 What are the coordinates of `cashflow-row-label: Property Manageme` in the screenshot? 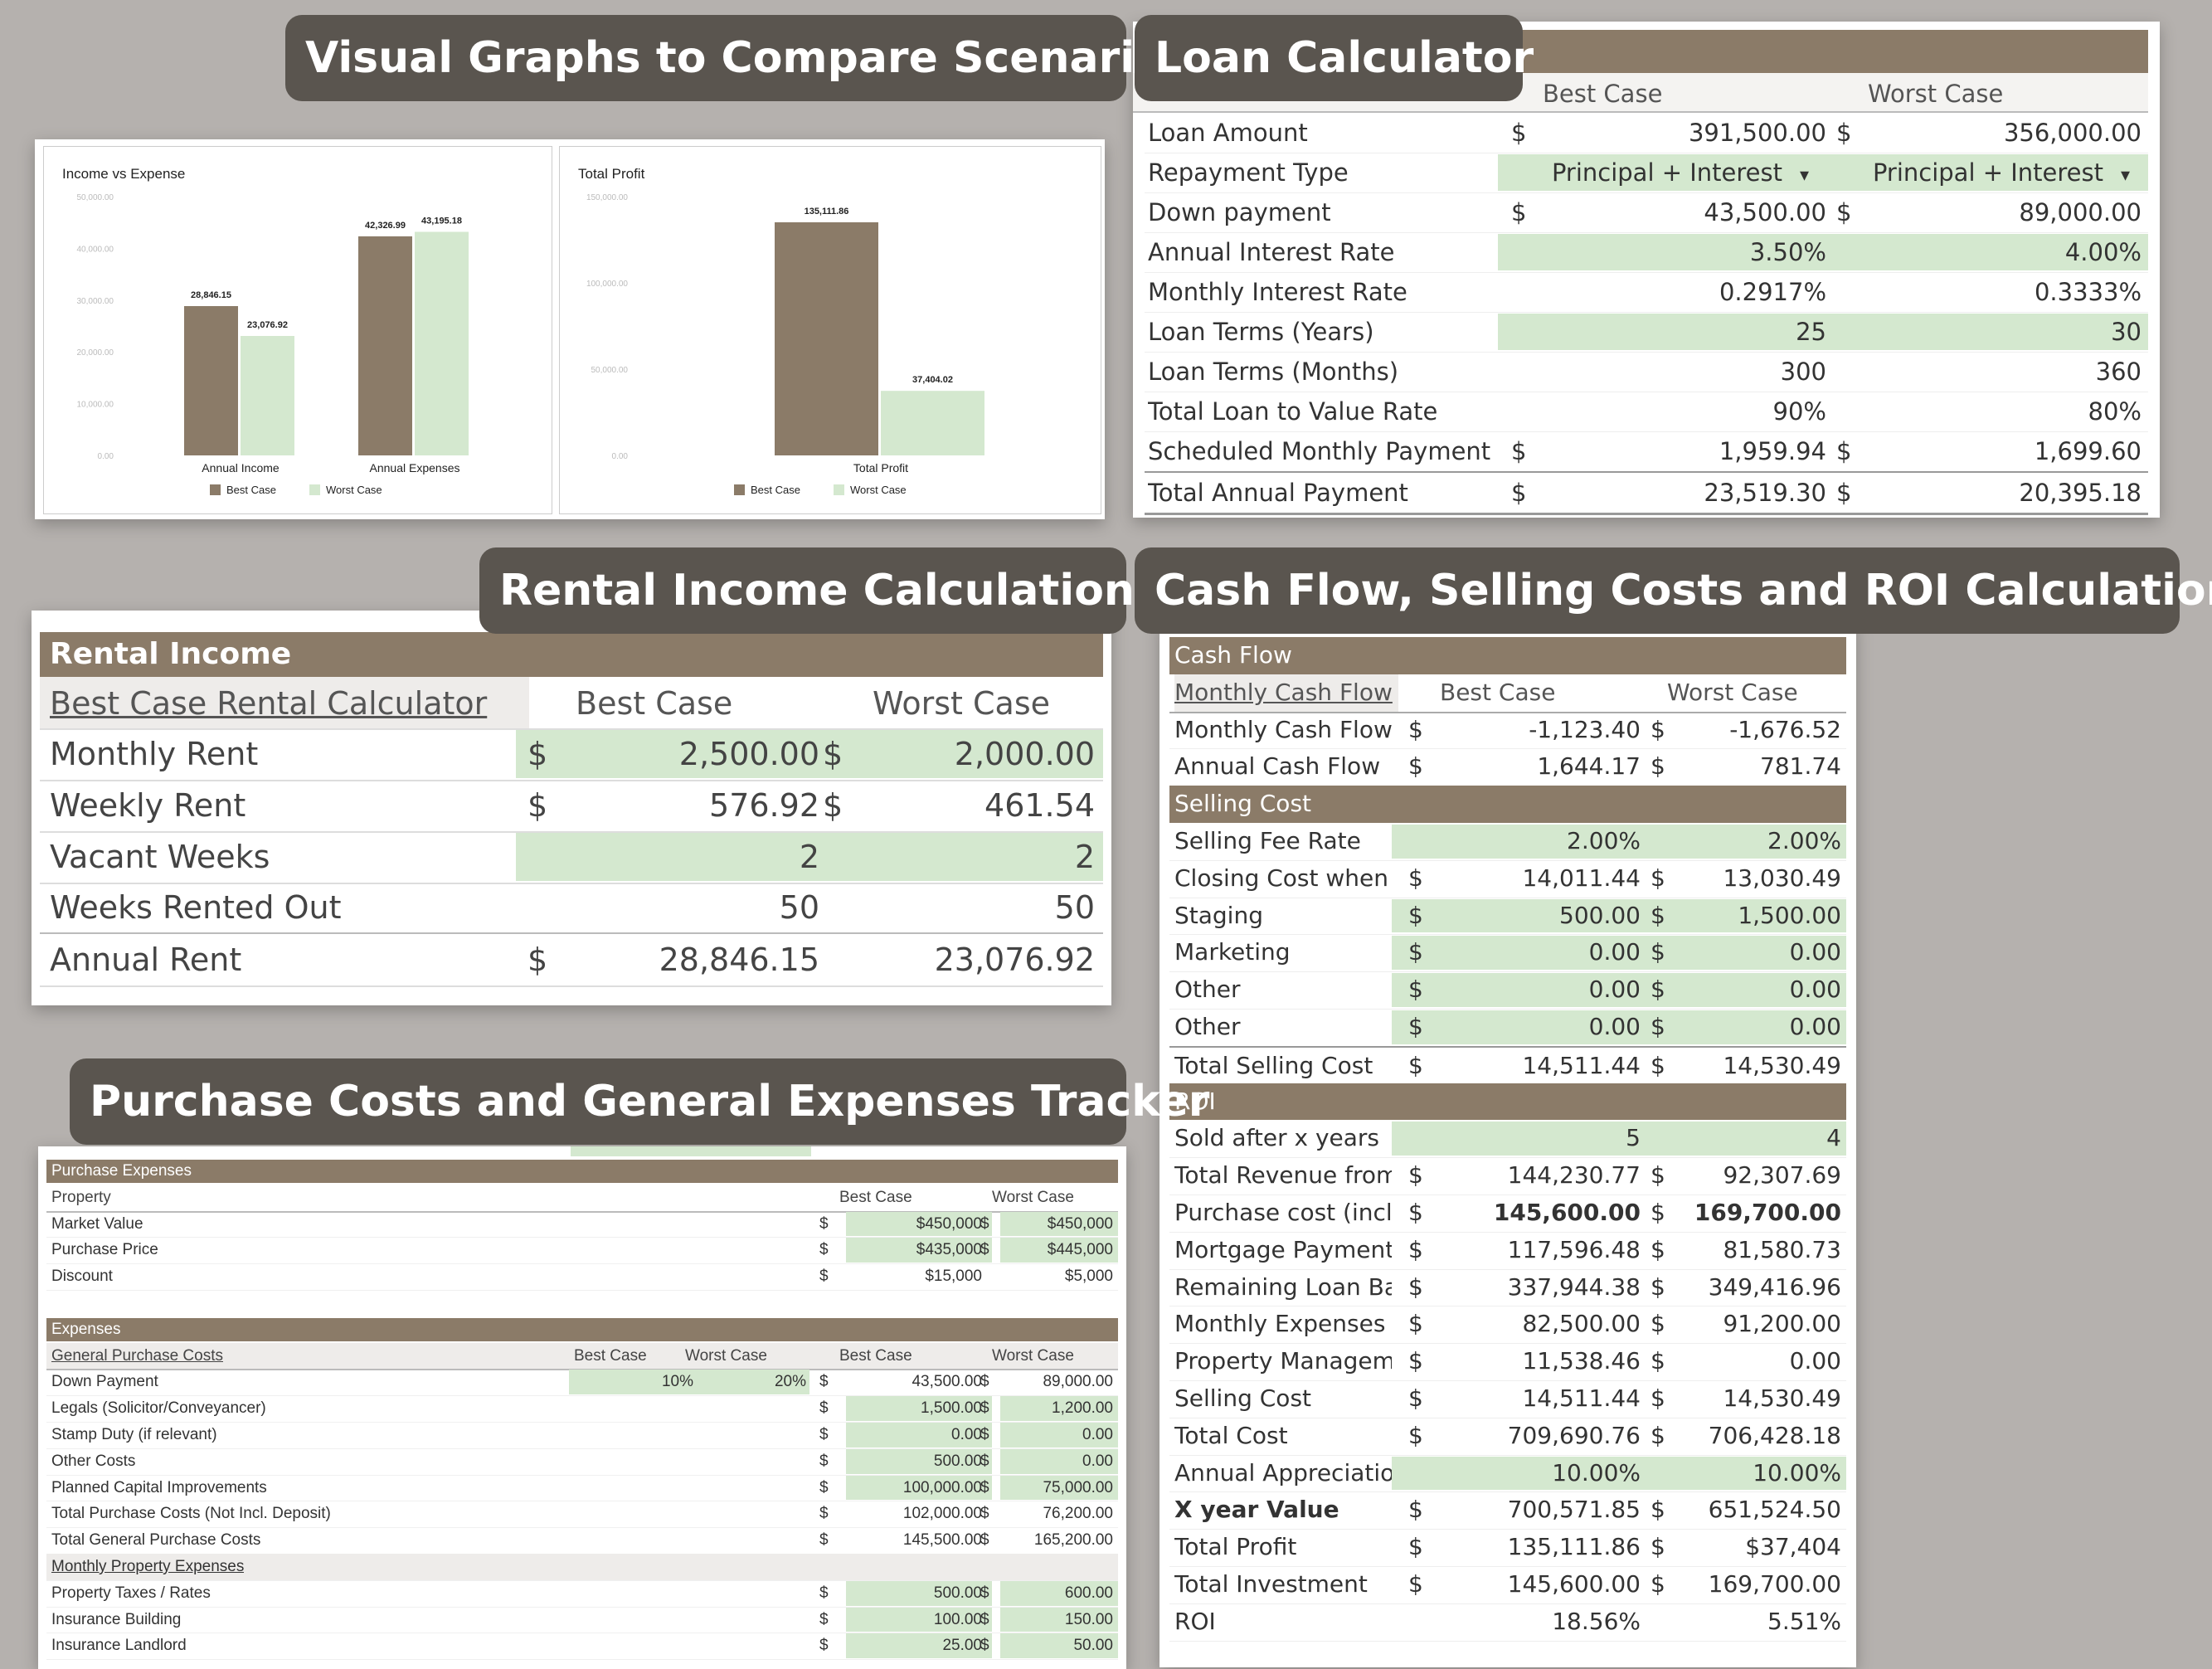 It's located at (1283, 1361).